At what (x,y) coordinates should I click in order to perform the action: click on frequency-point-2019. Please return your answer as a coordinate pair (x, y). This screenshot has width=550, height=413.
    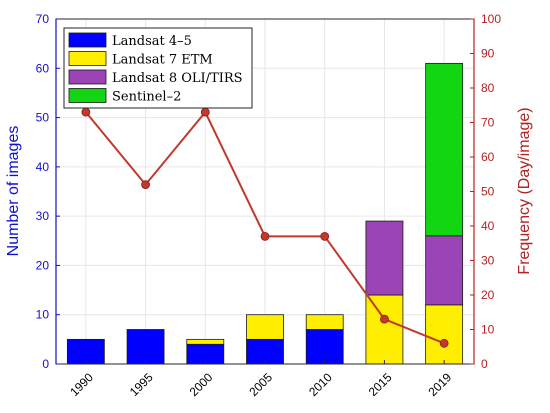
    Looking at the image, I should click on (444, 343).